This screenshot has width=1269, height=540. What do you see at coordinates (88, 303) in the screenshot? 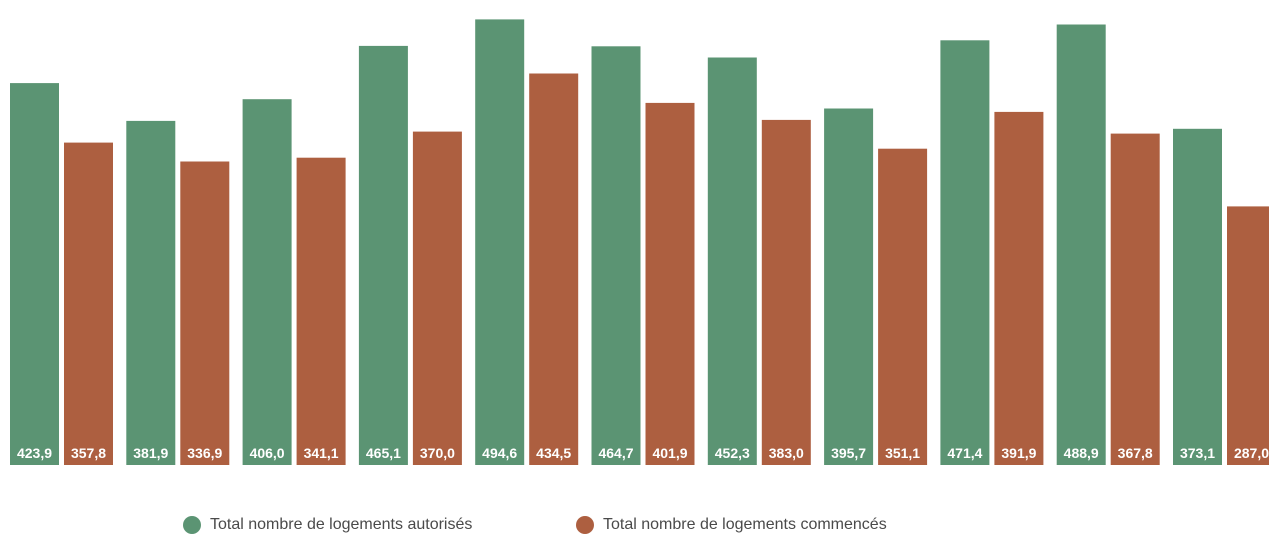
I see `bar-commences-2013` at bounding box center [88, 303].